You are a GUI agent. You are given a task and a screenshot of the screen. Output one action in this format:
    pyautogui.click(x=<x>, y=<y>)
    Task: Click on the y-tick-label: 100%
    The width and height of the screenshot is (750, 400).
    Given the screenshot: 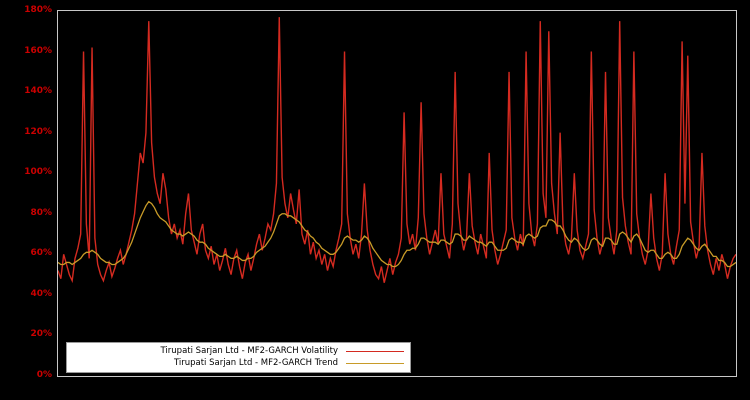 What is the action you would take?
    pyautogui.click(x=38, y=172)
    